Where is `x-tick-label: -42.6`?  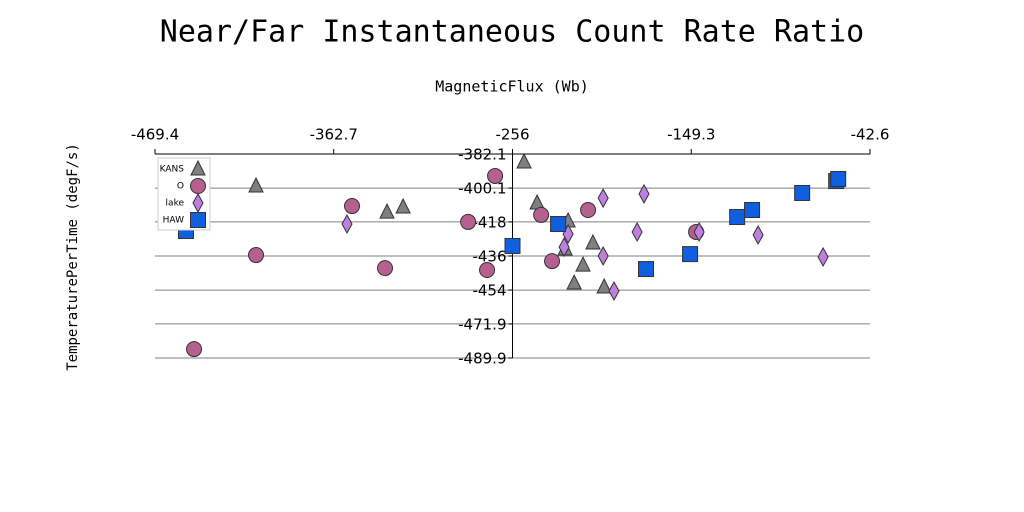 x-tick-label: -42.6 is located at coordinates (870, 135).